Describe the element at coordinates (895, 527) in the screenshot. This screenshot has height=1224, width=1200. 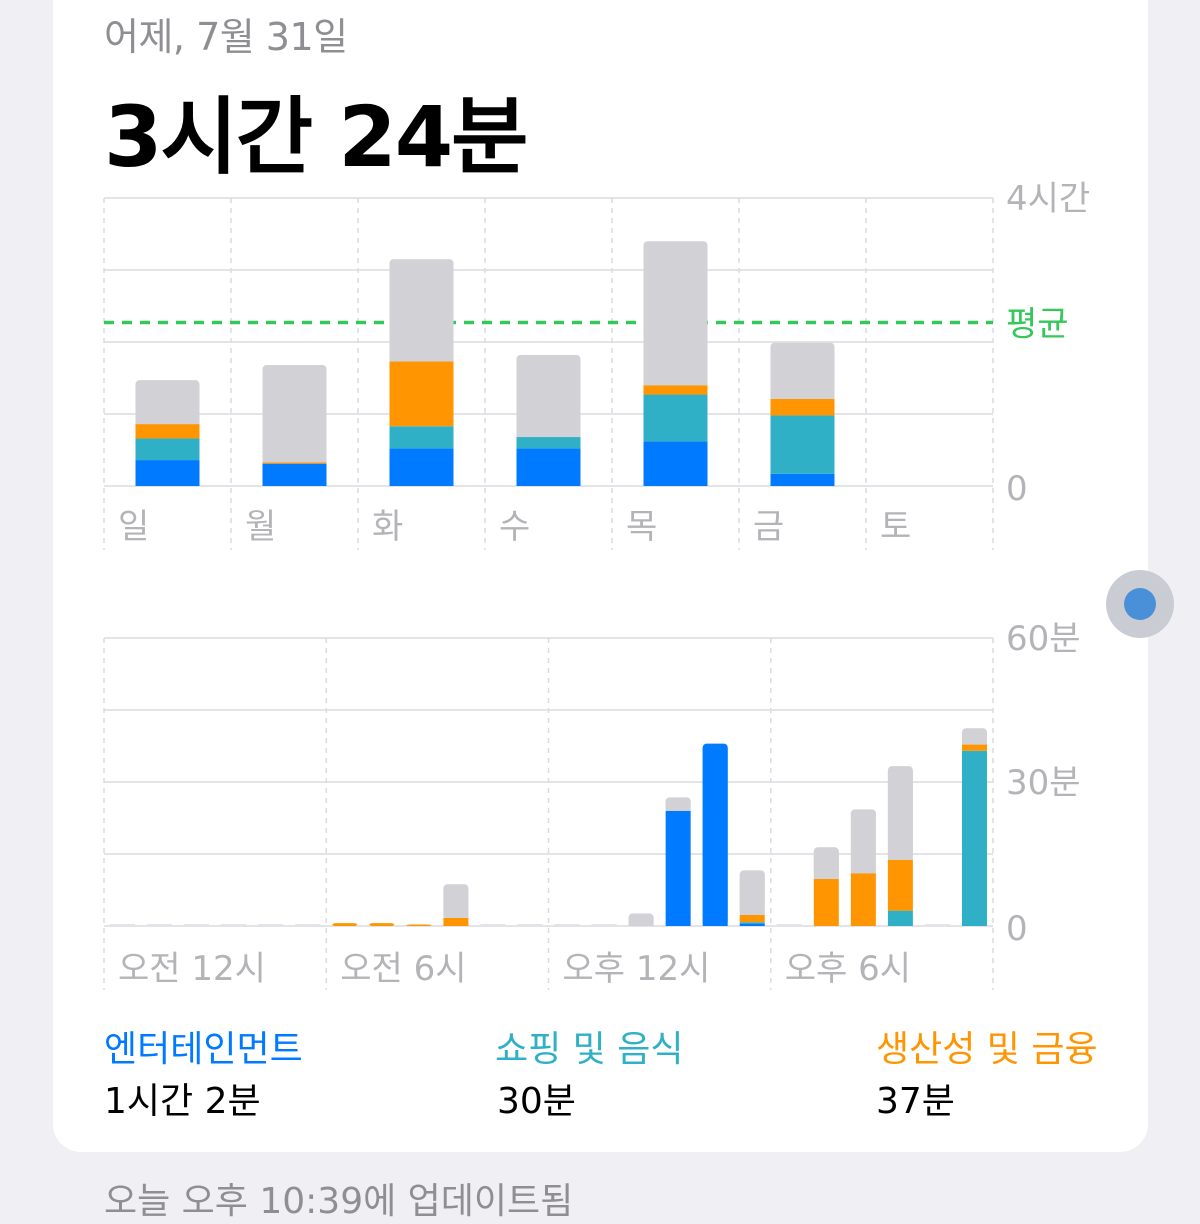
I see `day-label: 토` at that location.